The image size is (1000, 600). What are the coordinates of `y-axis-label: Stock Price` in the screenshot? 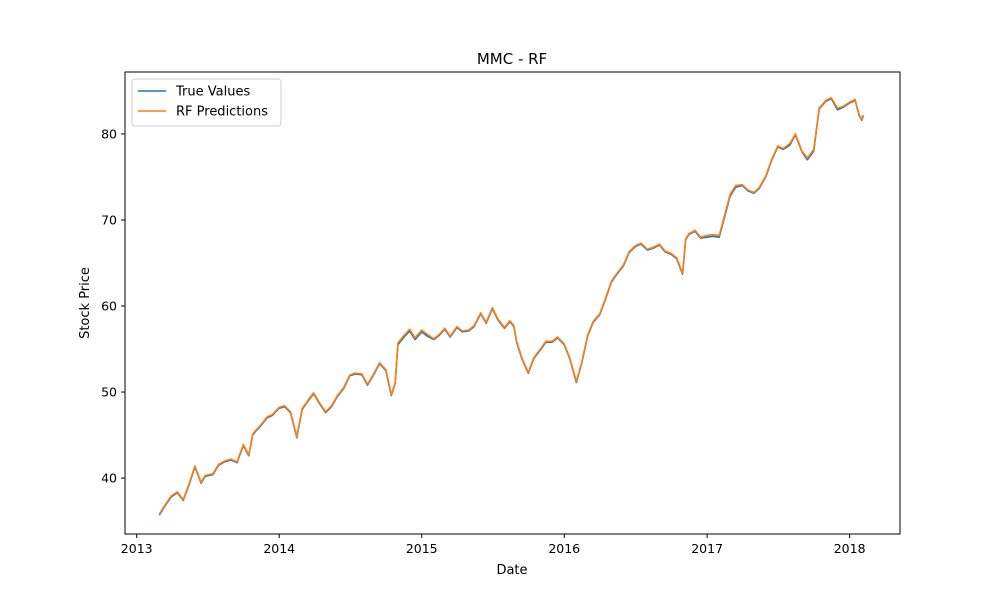 It's located at (85, 303).